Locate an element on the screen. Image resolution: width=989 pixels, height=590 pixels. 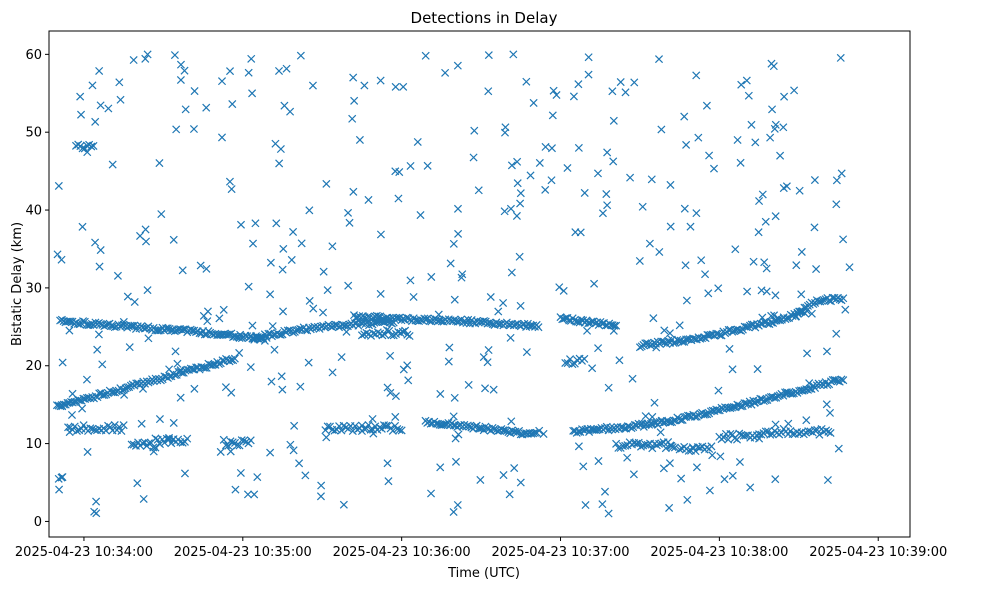
y-axis-label: Bistatic Delay (km) is located at coordinates (17, 284).